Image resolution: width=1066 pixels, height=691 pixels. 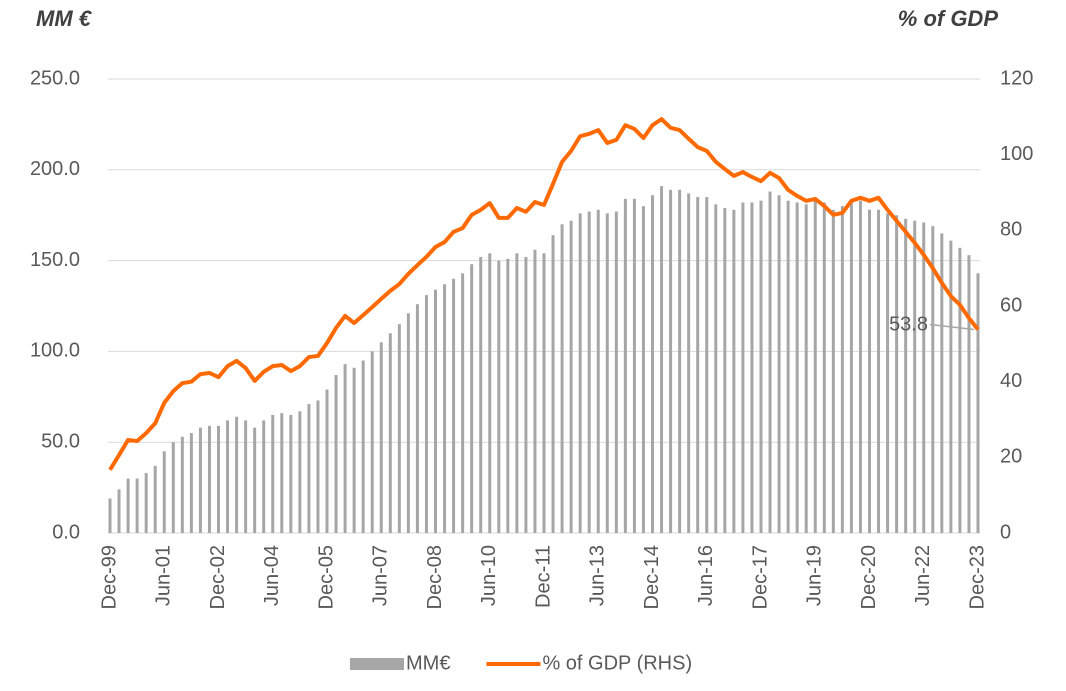 I want to click on legend-swatch, so click(x=377, y=664).